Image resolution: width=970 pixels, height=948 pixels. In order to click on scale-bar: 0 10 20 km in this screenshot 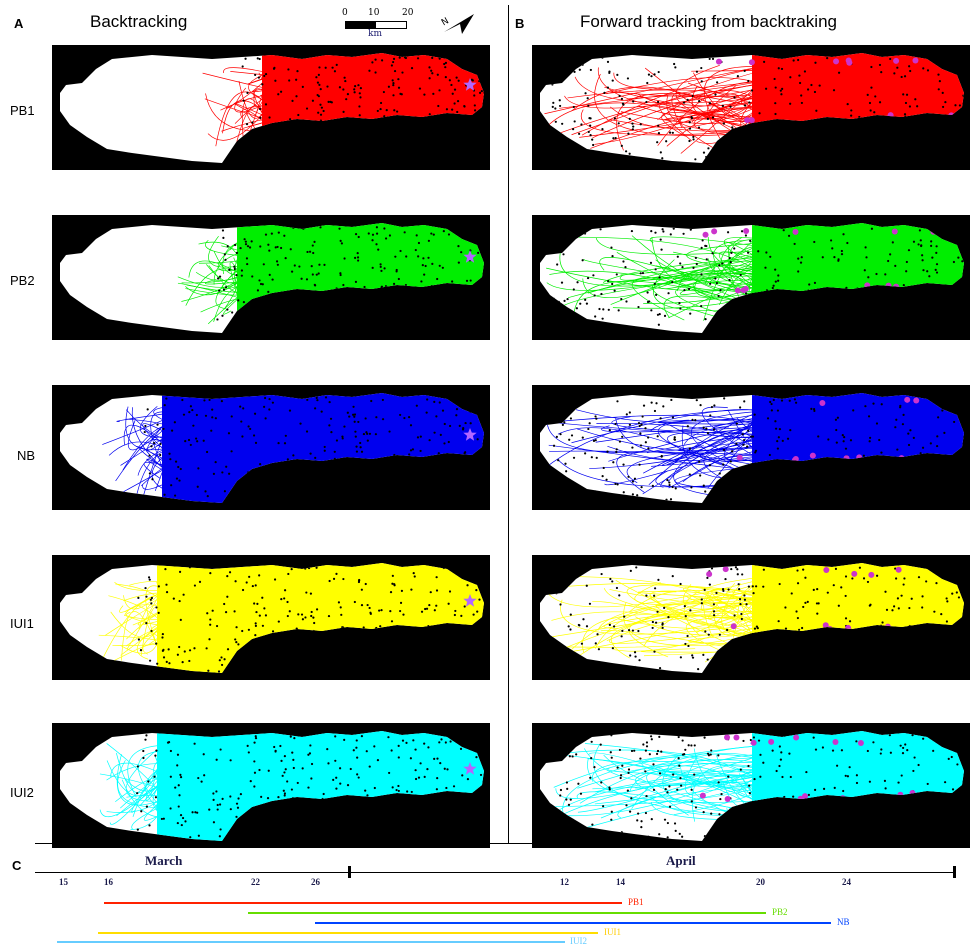, I will do `click(385, 26)`.